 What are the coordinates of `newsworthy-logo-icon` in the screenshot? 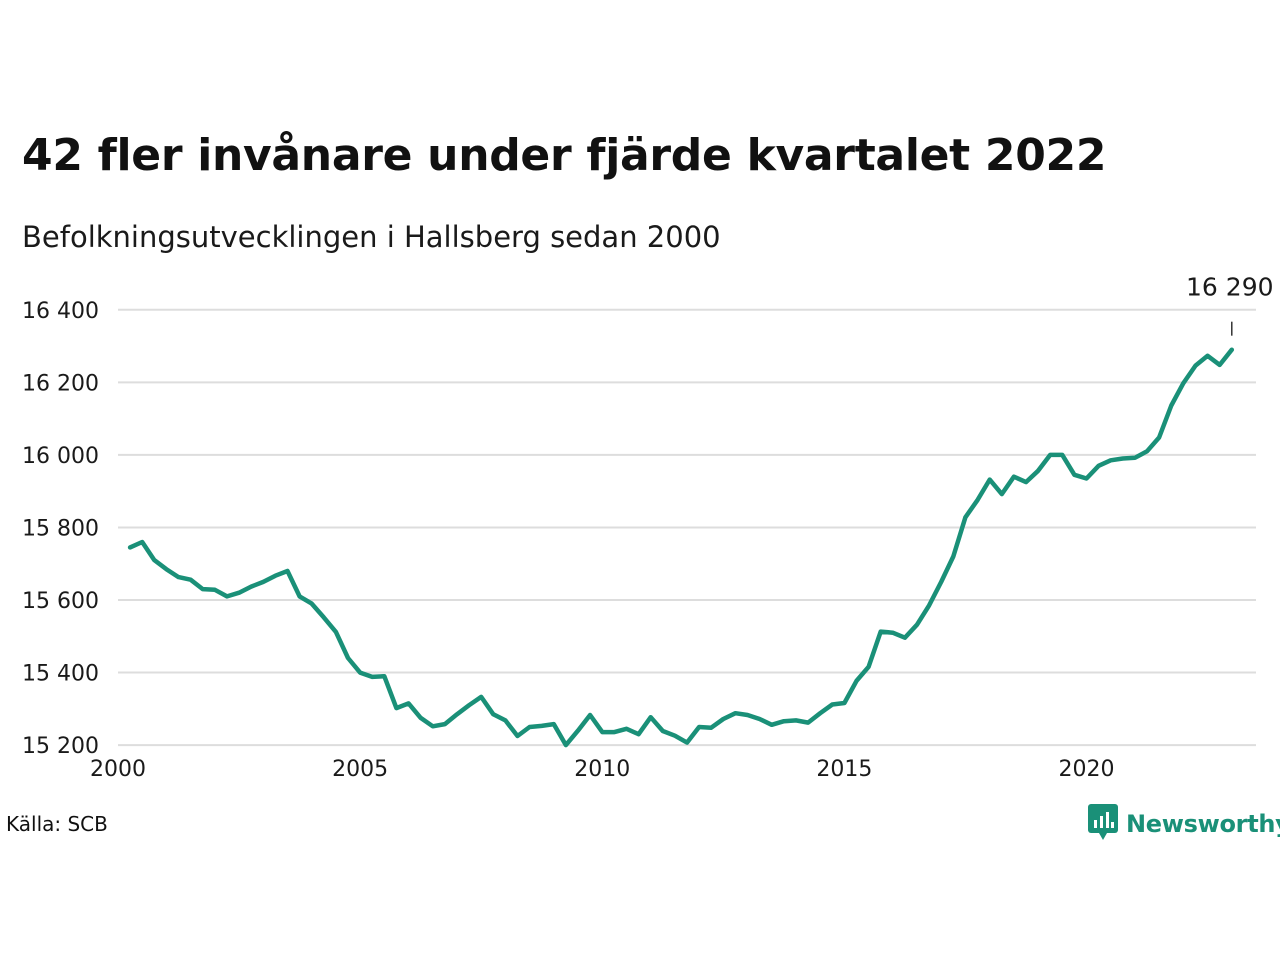 It's located at (1103, 824).